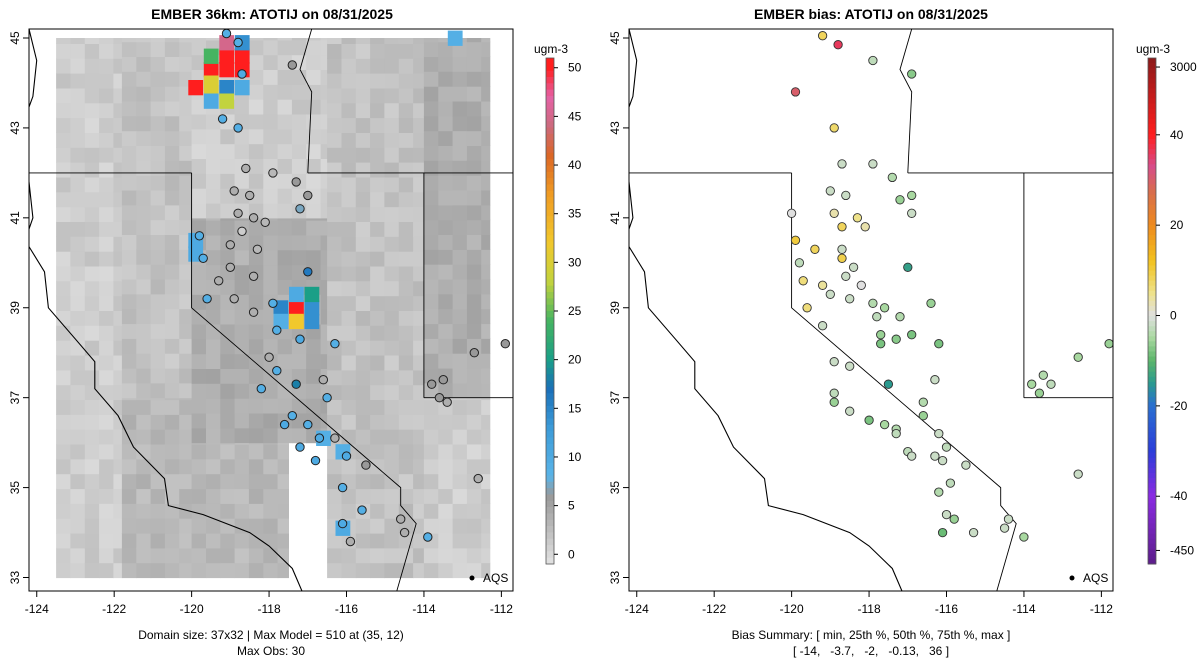 The width and height of the screenshot is (1200, 672). I want to click on colorbar-tick-label: 40, so click(1177, 135).